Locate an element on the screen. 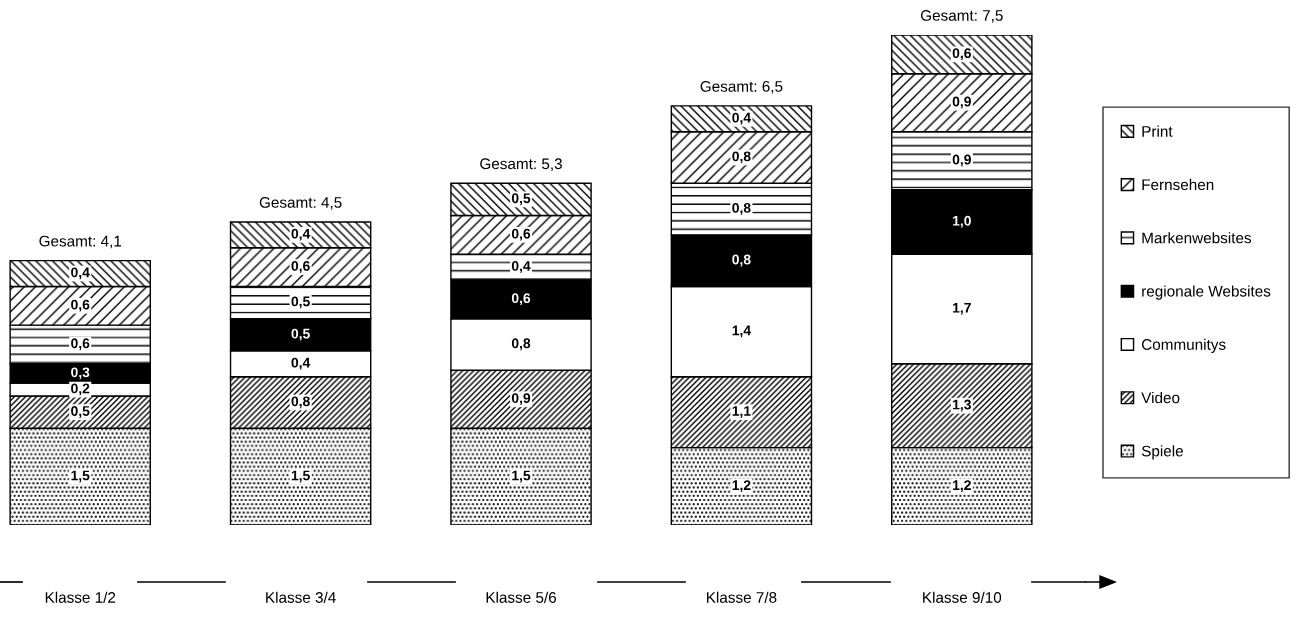 The width and height of the screenshot is (1305, 617). legend-label: Spiele is located at coordinates (1162, 452).